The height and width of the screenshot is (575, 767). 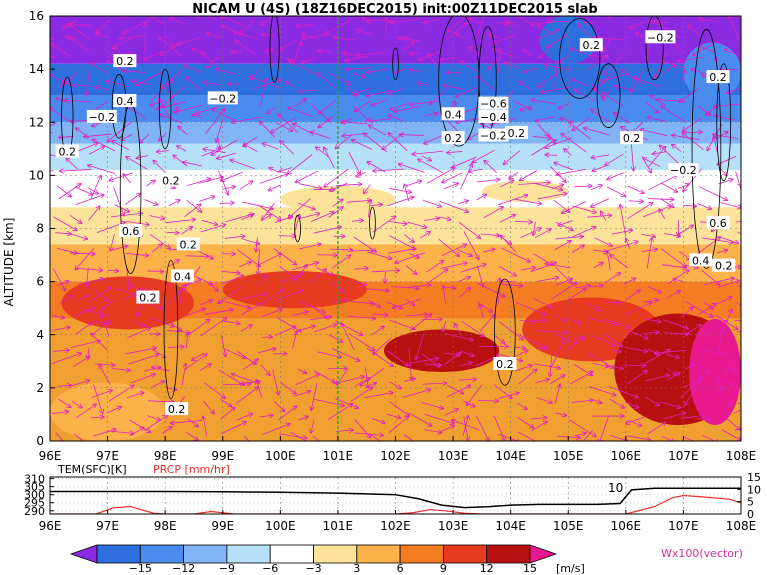 What do you see at coordinates (615, 488) in the screenshot?
I see `marker-text: 10` at bounding box center [615, 488].